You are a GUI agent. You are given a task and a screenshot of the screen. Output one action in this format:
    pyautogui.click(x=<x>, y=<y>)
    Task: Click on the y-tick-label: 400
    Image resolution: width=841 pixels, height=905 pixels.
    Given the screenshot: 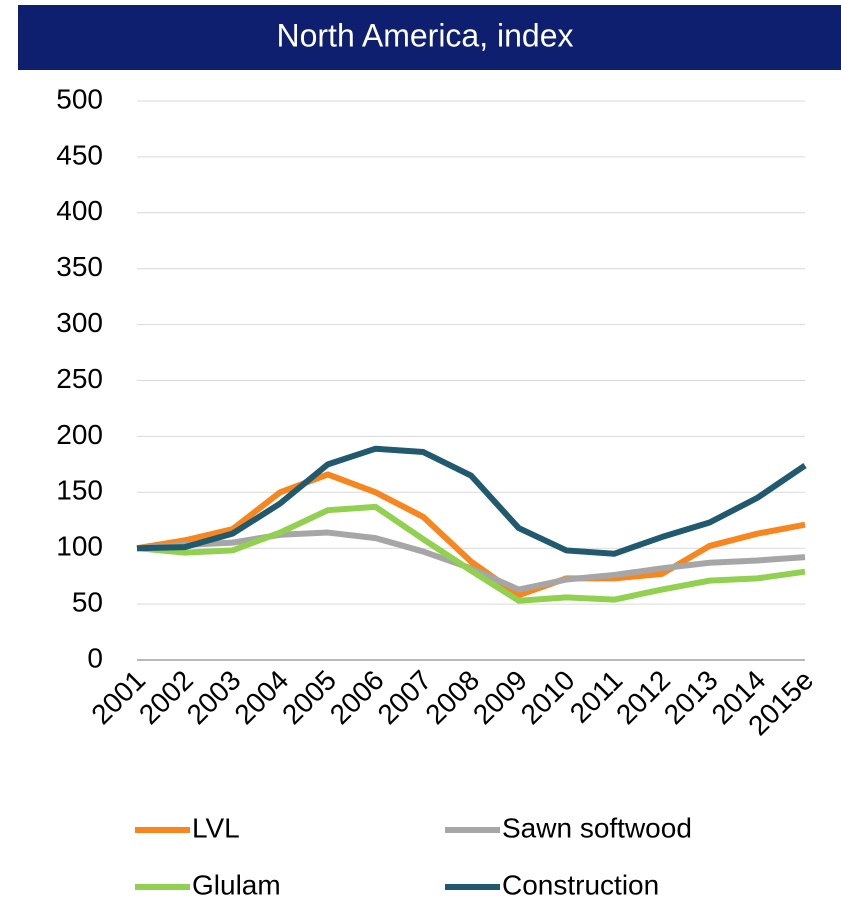 What is the action you would take?
    pyautogui.click(x=79, y=210)
    